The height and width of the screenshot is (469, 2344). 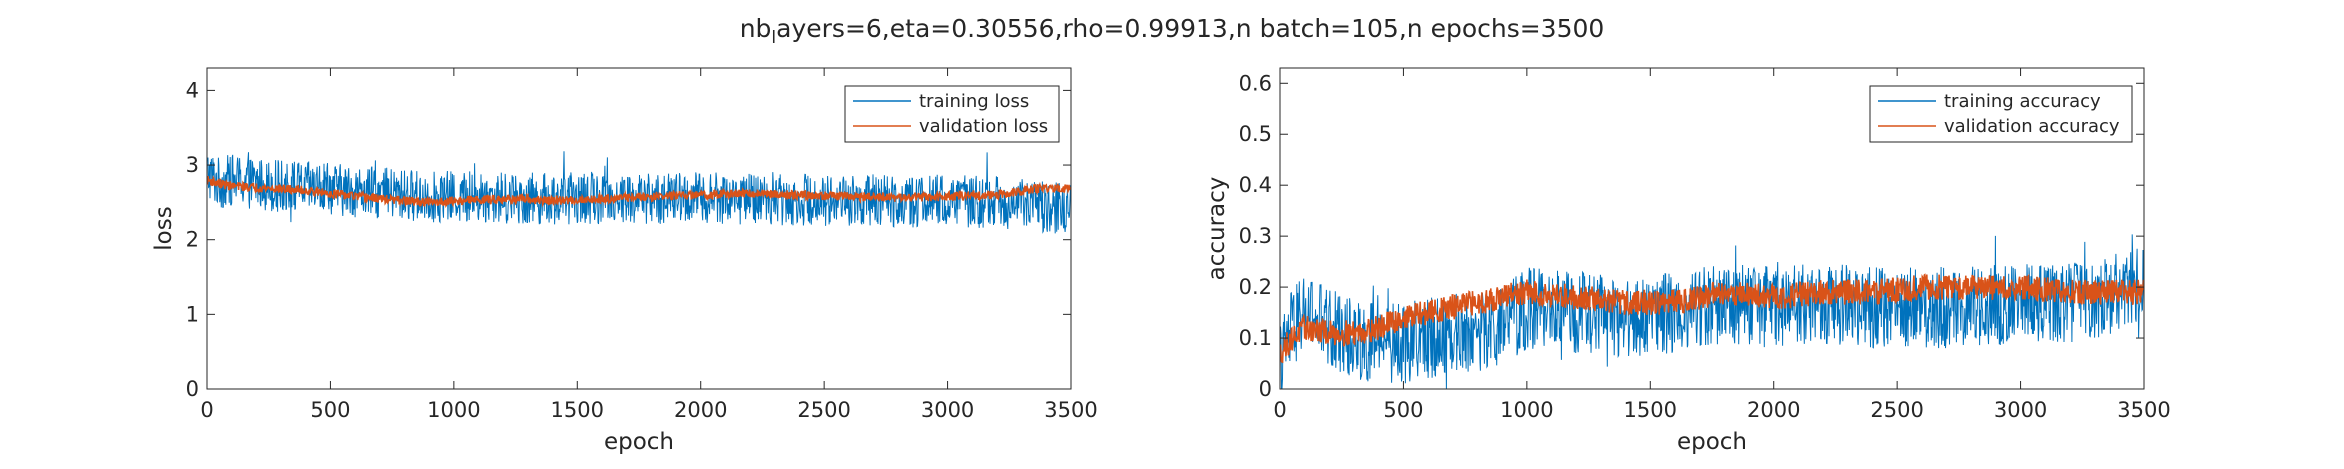 What do you see at coordinates (1255, 134) in the screenshot?
I see `y-tick-label: 0.5` at bounding box center [1255, 134].